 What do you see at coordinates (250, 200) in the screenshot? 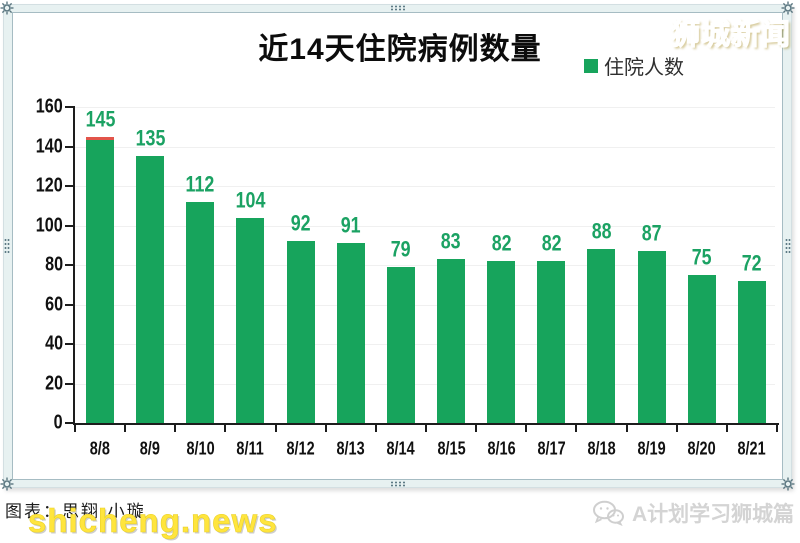
I see `bar-value-label: 104` at bounding box center [250, 200].